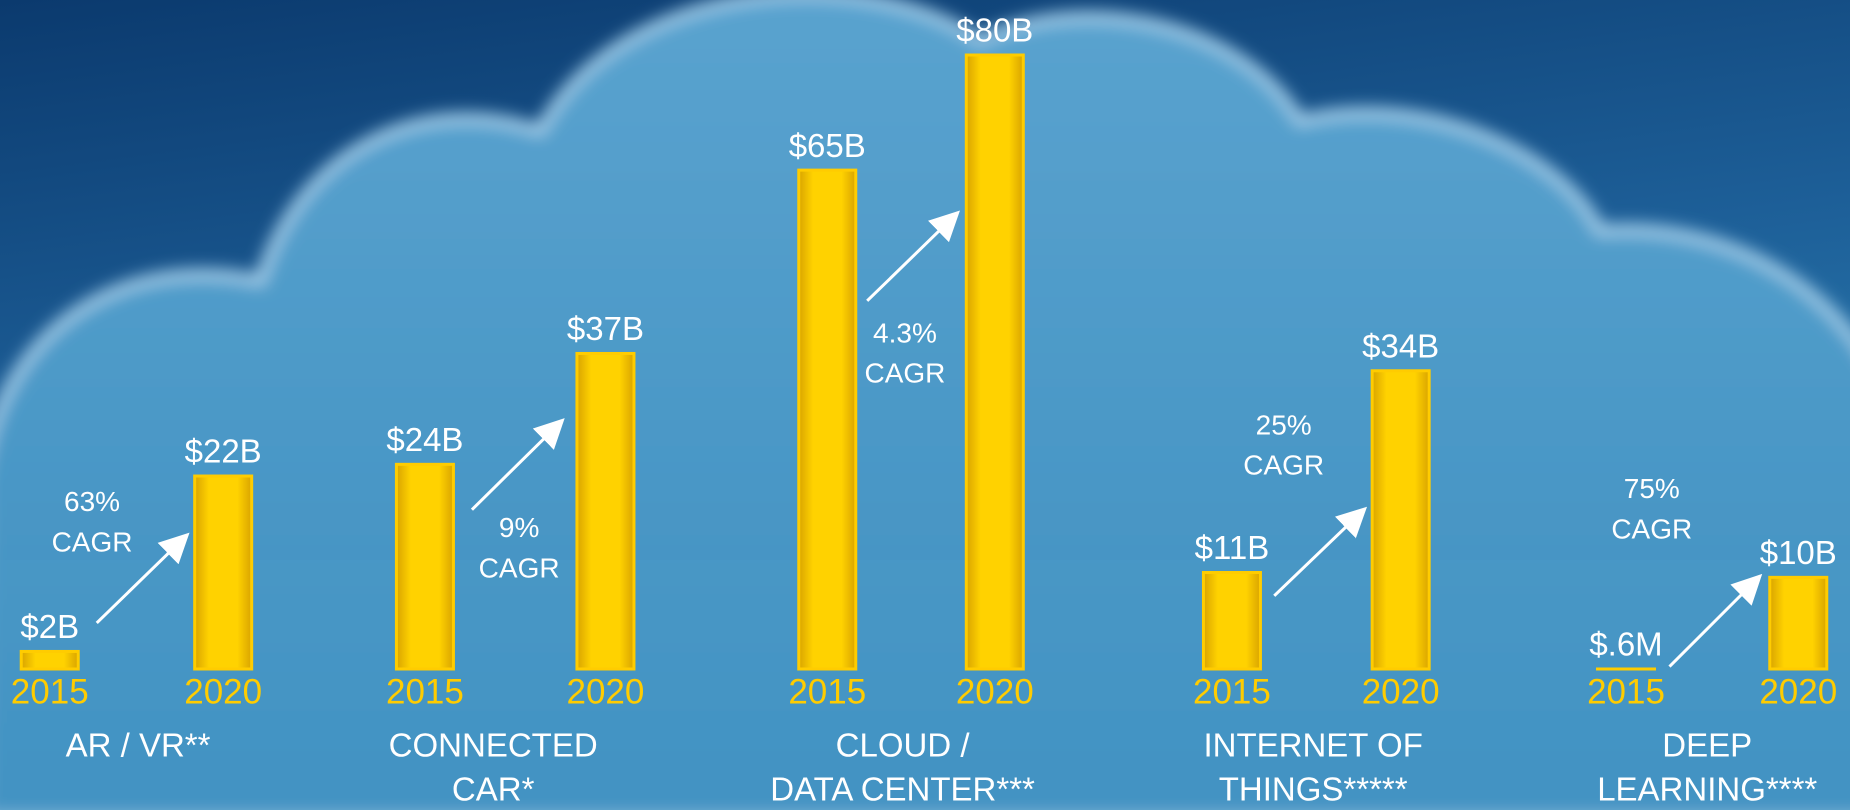  Describe the element at coordinates (424, 439) in the screenshot. I see `value-label: $24B` at that location.